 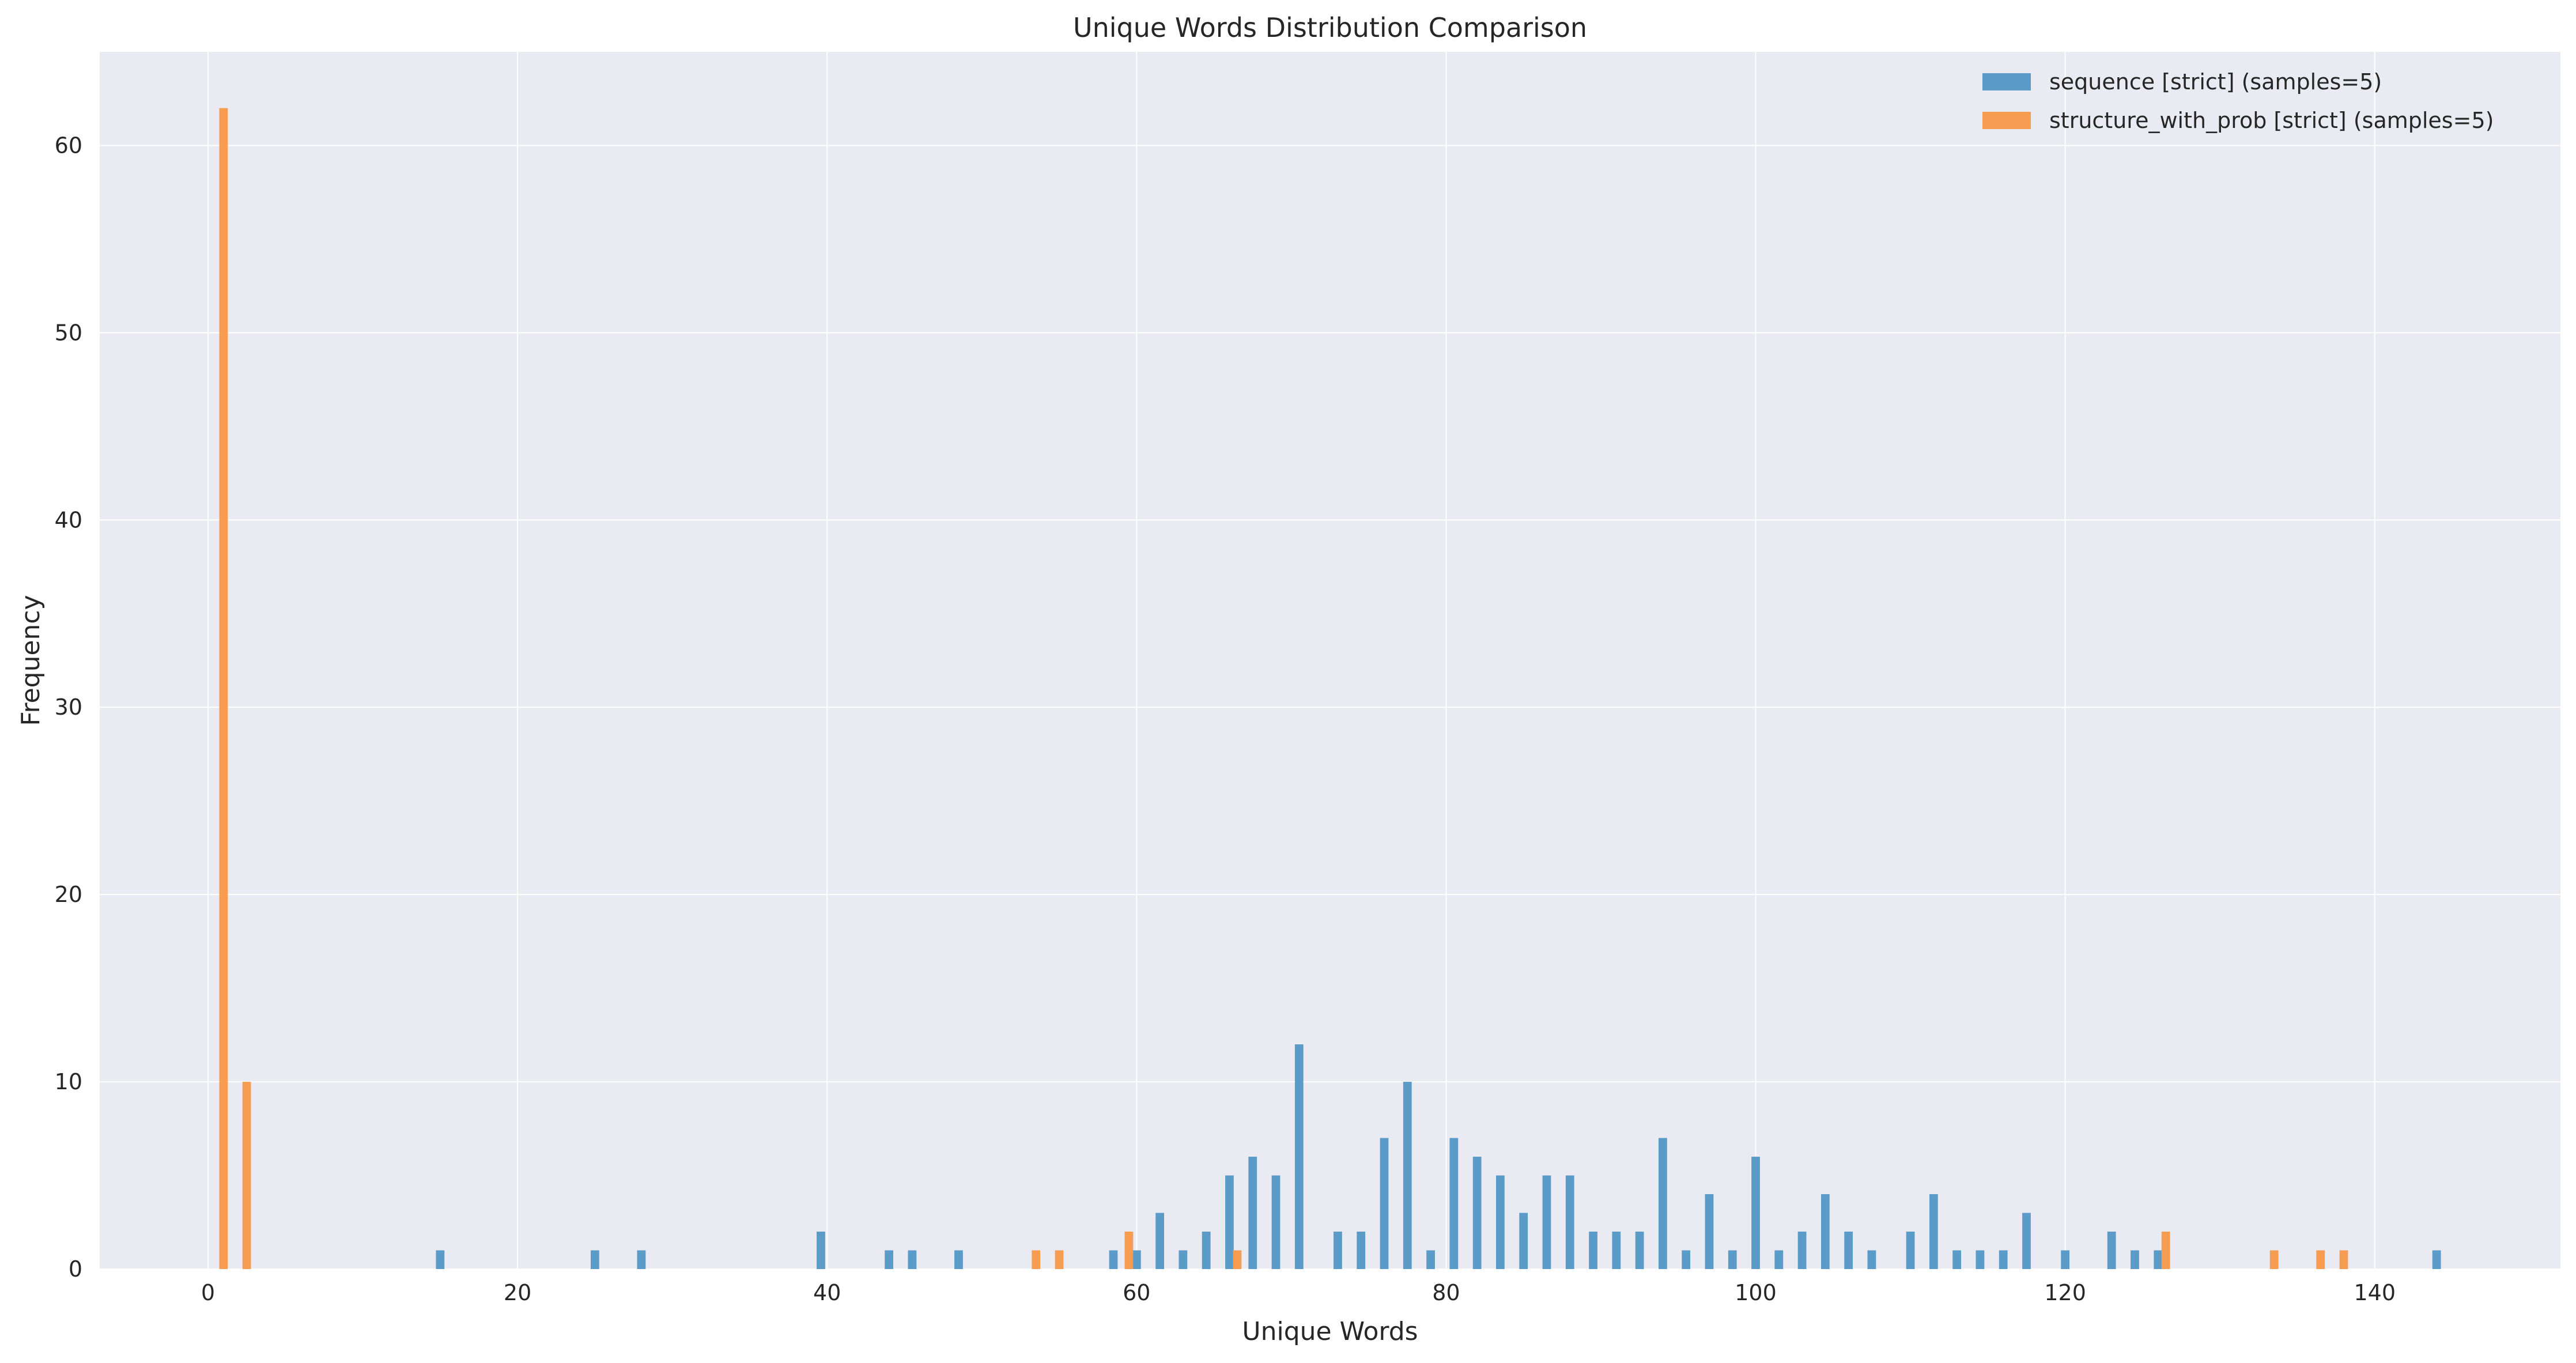 What do you see at coordinates (2006, 120) in the screenshot?
I see `legend-swatch-structure-with-prob` at bounding box center [2006, 120].